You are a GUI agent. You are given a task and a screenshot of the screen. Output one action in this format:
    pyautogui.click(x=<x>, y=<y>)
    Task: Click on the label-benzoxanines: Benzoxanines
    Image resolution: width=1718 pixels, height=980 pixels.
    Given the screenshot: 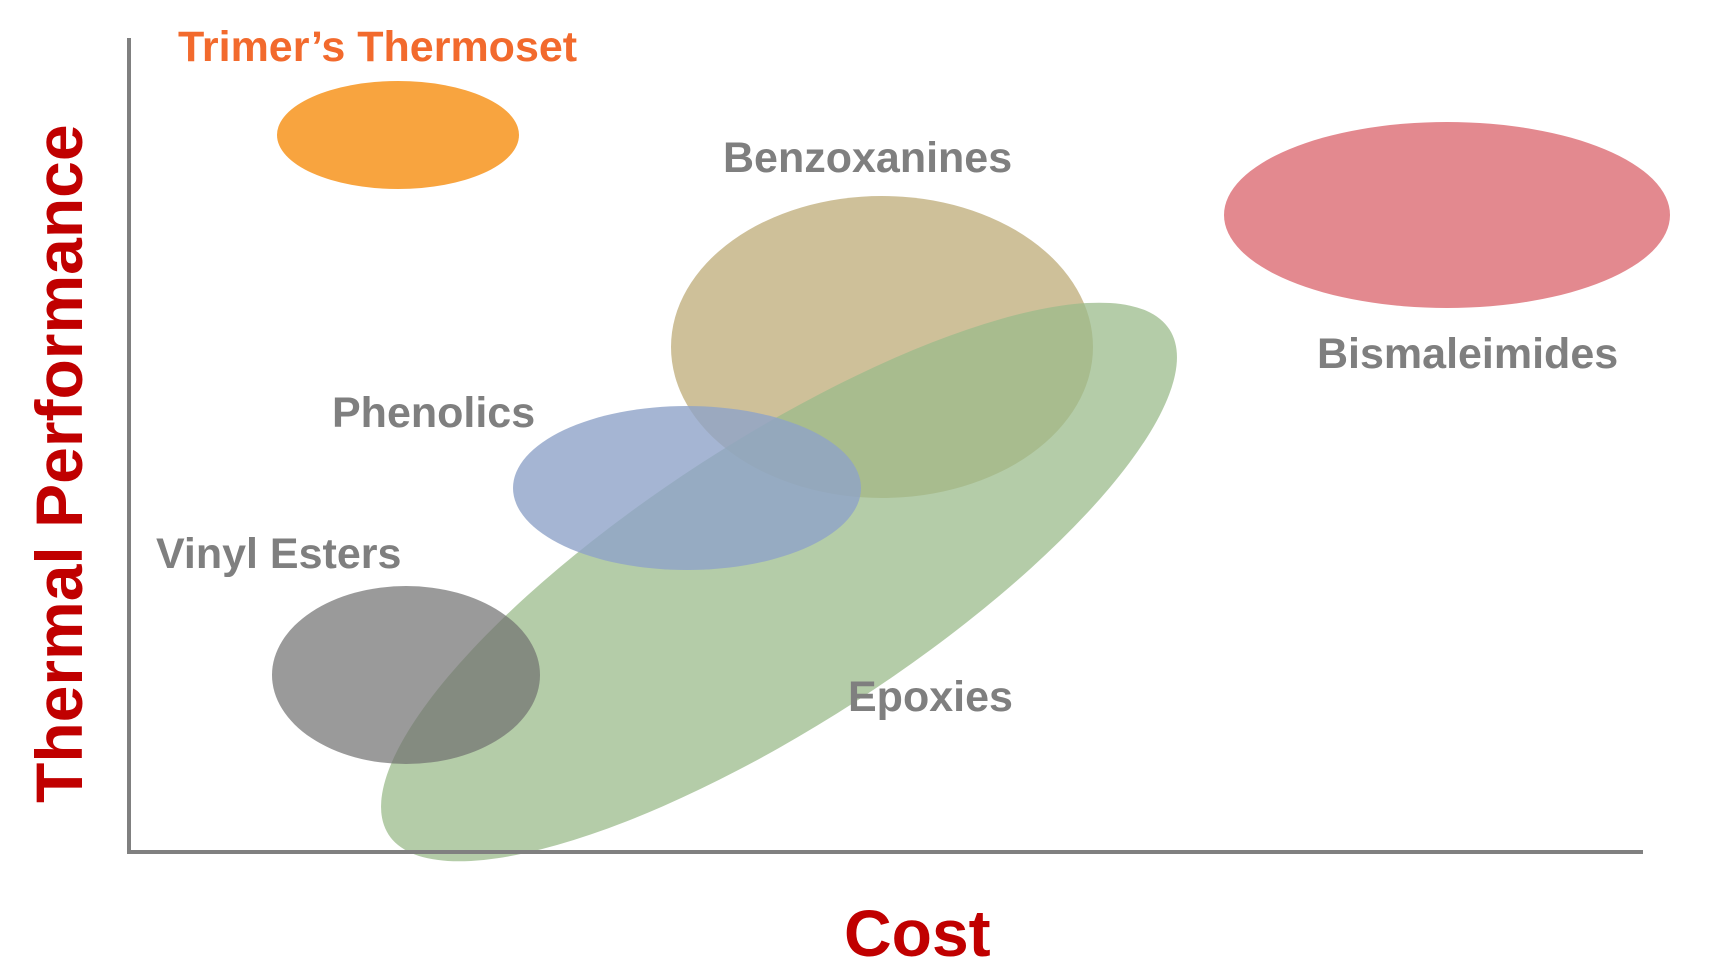 What is the action you would take?
    pyautogui.click(x=868, y=158)
    